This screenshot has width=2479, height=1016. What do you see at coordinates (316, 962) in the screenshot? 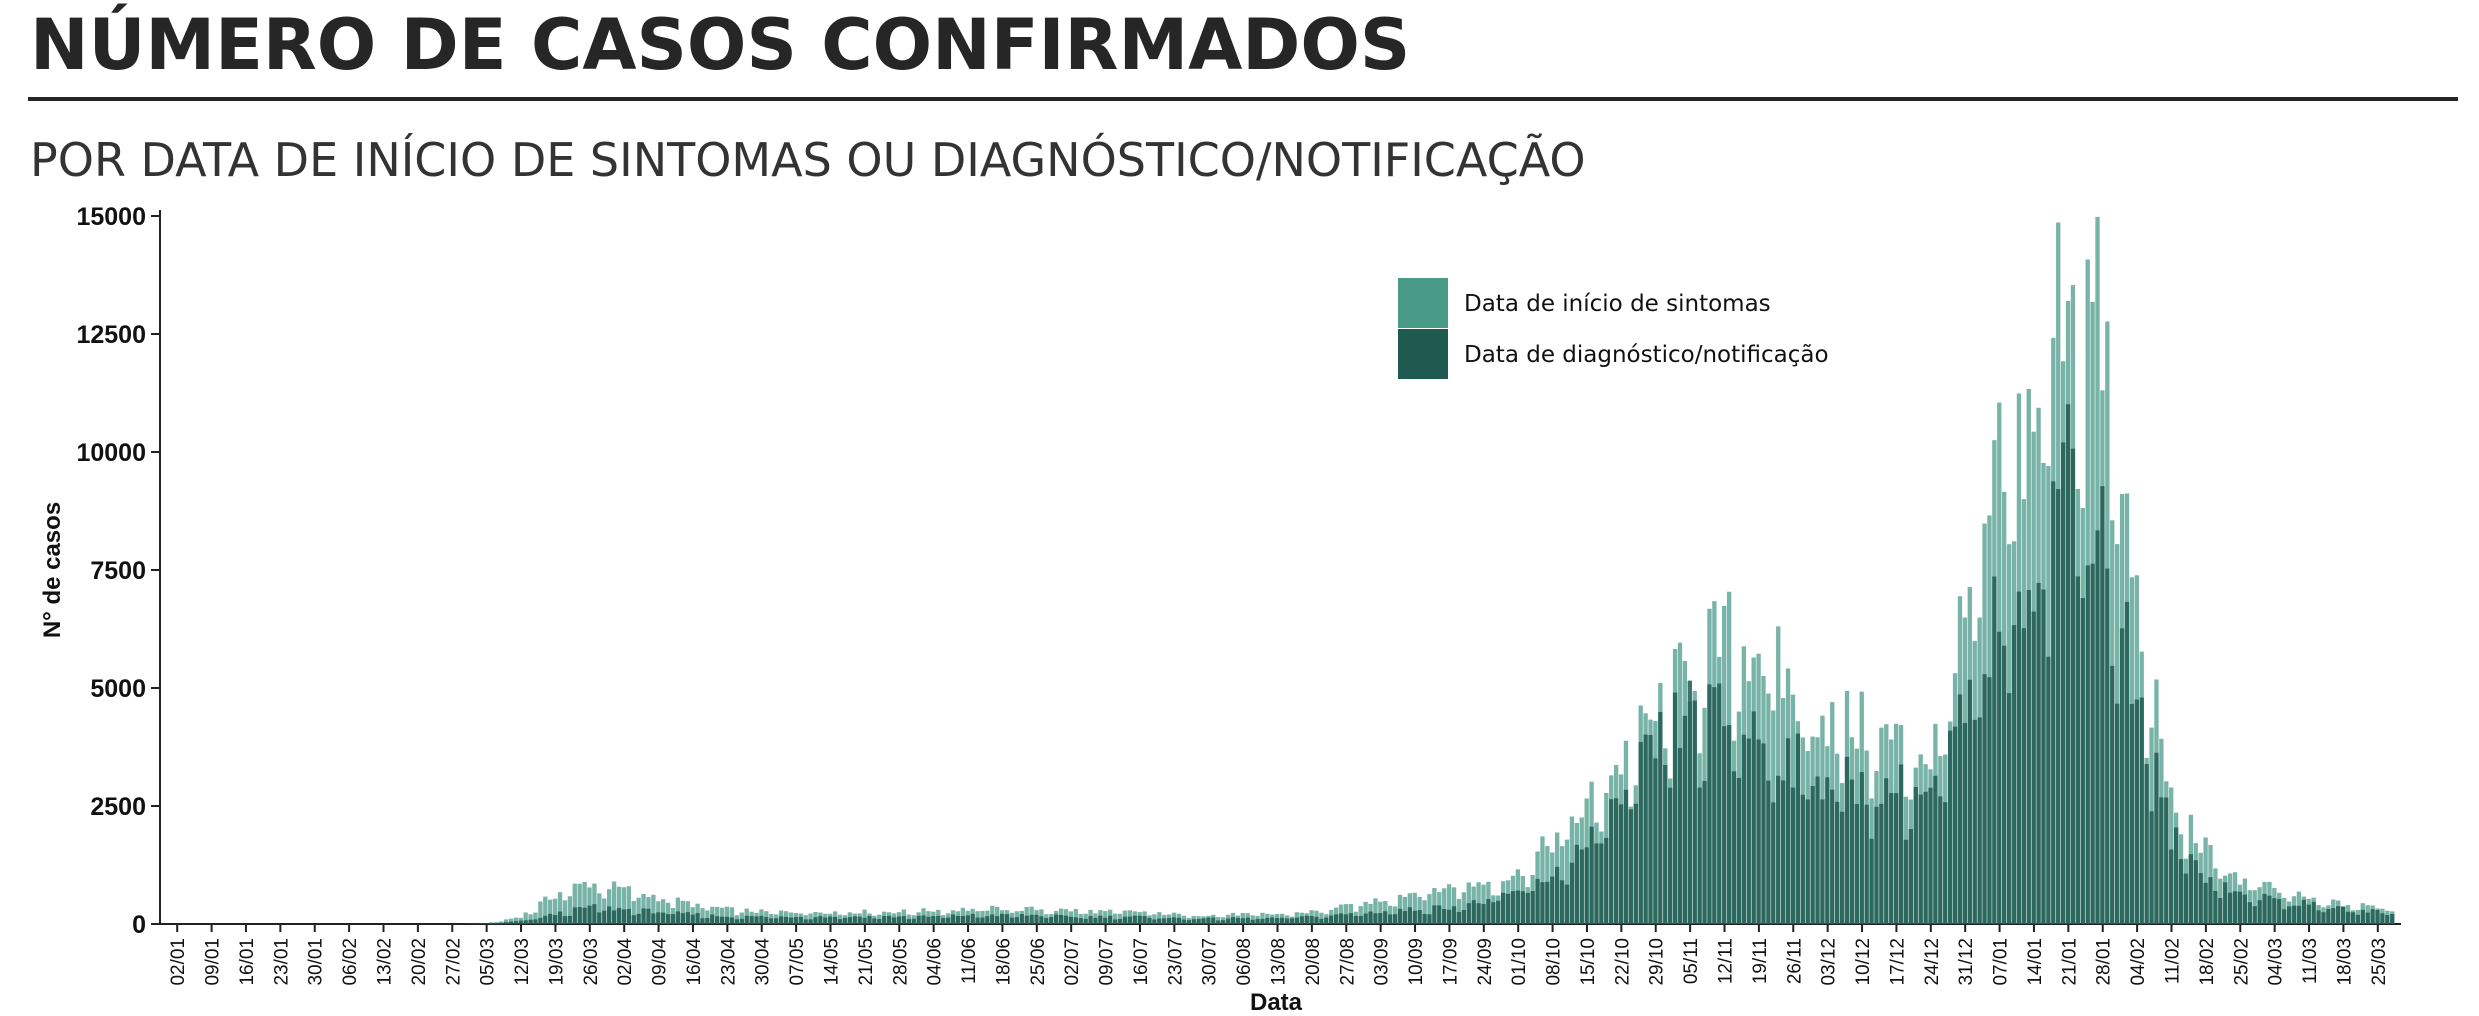
I see `x-tick-label: 30/01` at bounding box center [316, 962].